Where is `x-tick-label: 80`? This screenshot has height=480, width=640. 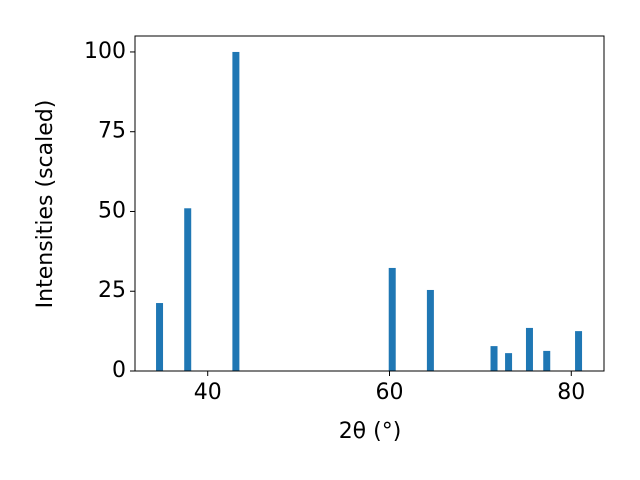
x-tick-label: 80 is located at coordinates (571, 392).